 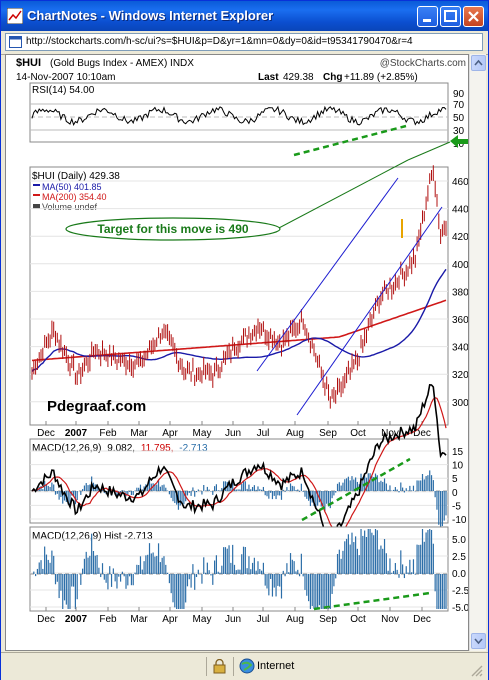 What do you see at coordinates (36, 195) in the screenshot?
I see `ma200-swatch` at bounding box center [36, 195].